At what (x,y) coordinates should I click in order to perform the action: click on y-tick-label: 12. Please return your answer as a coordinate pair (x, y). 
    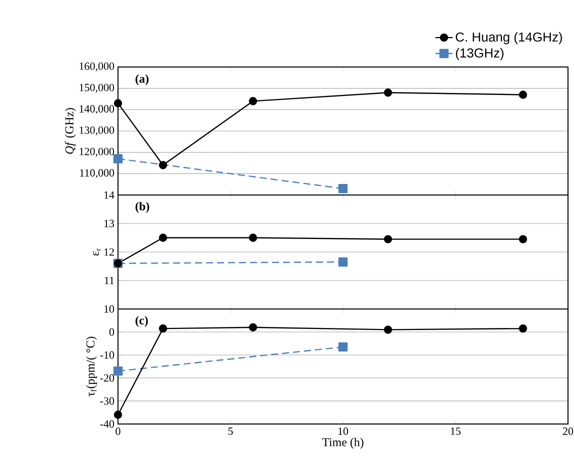
    Looking at the image, I should click on (109, 252).